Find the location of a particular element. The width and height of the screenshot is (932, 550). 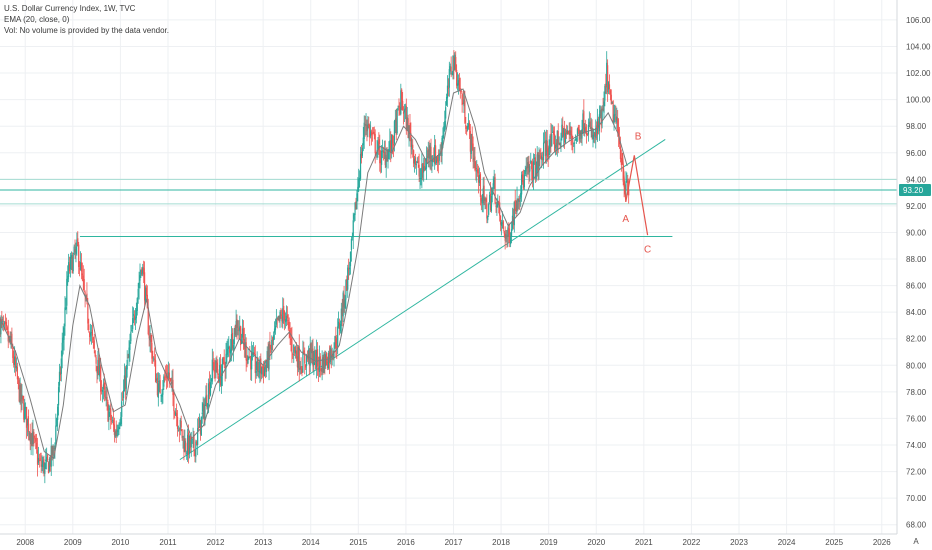

y-tick-label: 80.00 is located at coordinates (916, 365).